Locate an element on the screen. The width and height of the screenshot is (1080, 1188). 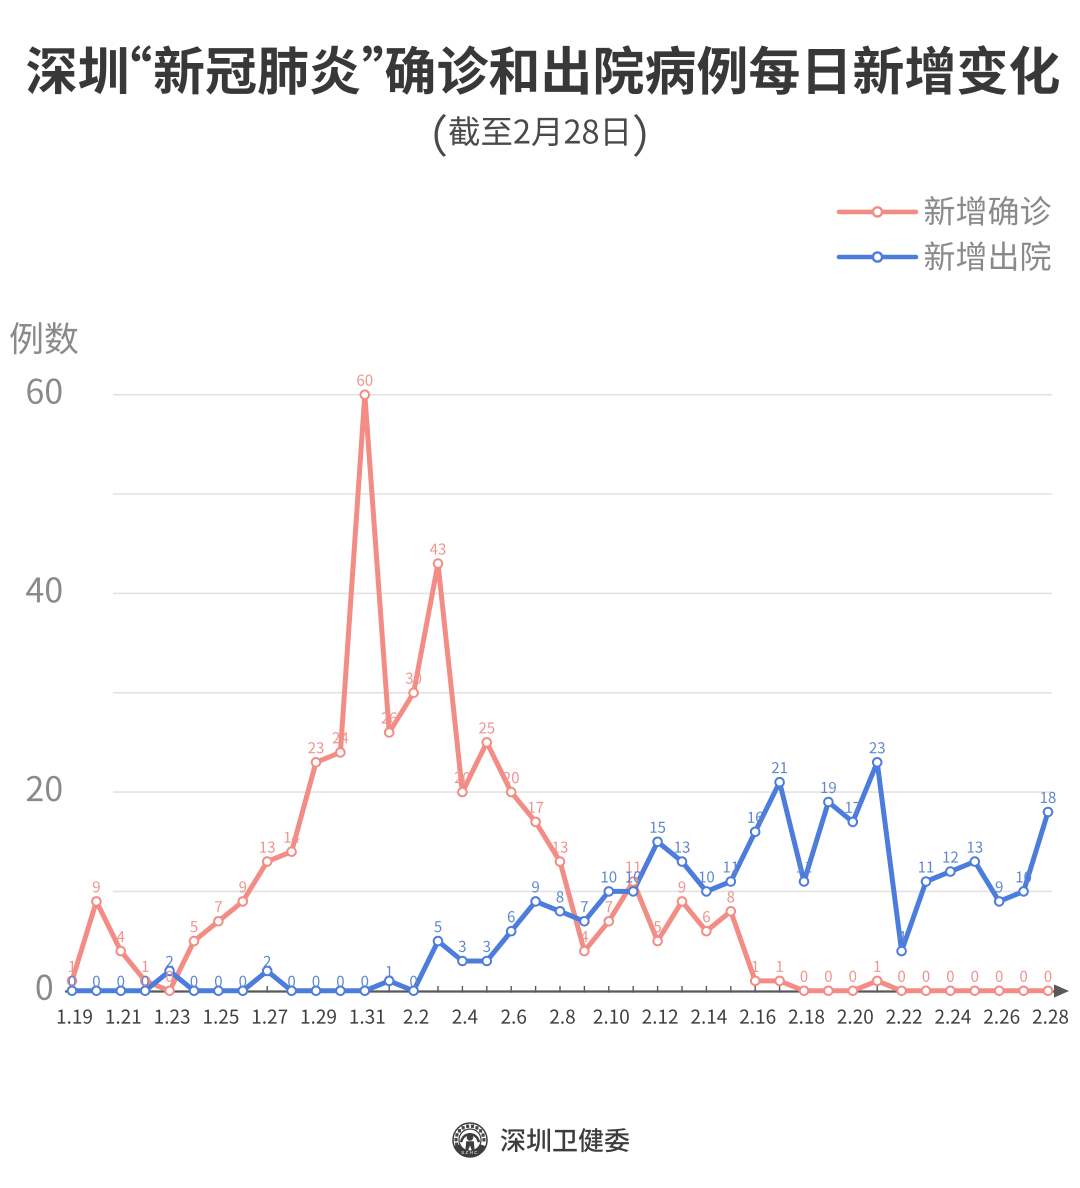
svg-text: SZHC is located at coordinates (470, 1152).